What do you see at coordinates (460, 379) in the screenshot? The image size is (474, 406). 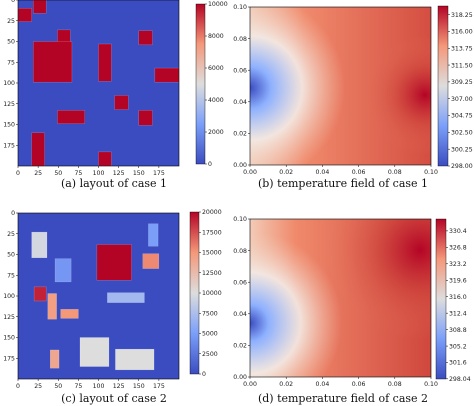 I see `colorbar-tick-label: 298.04` at bounding box center [460, 379].